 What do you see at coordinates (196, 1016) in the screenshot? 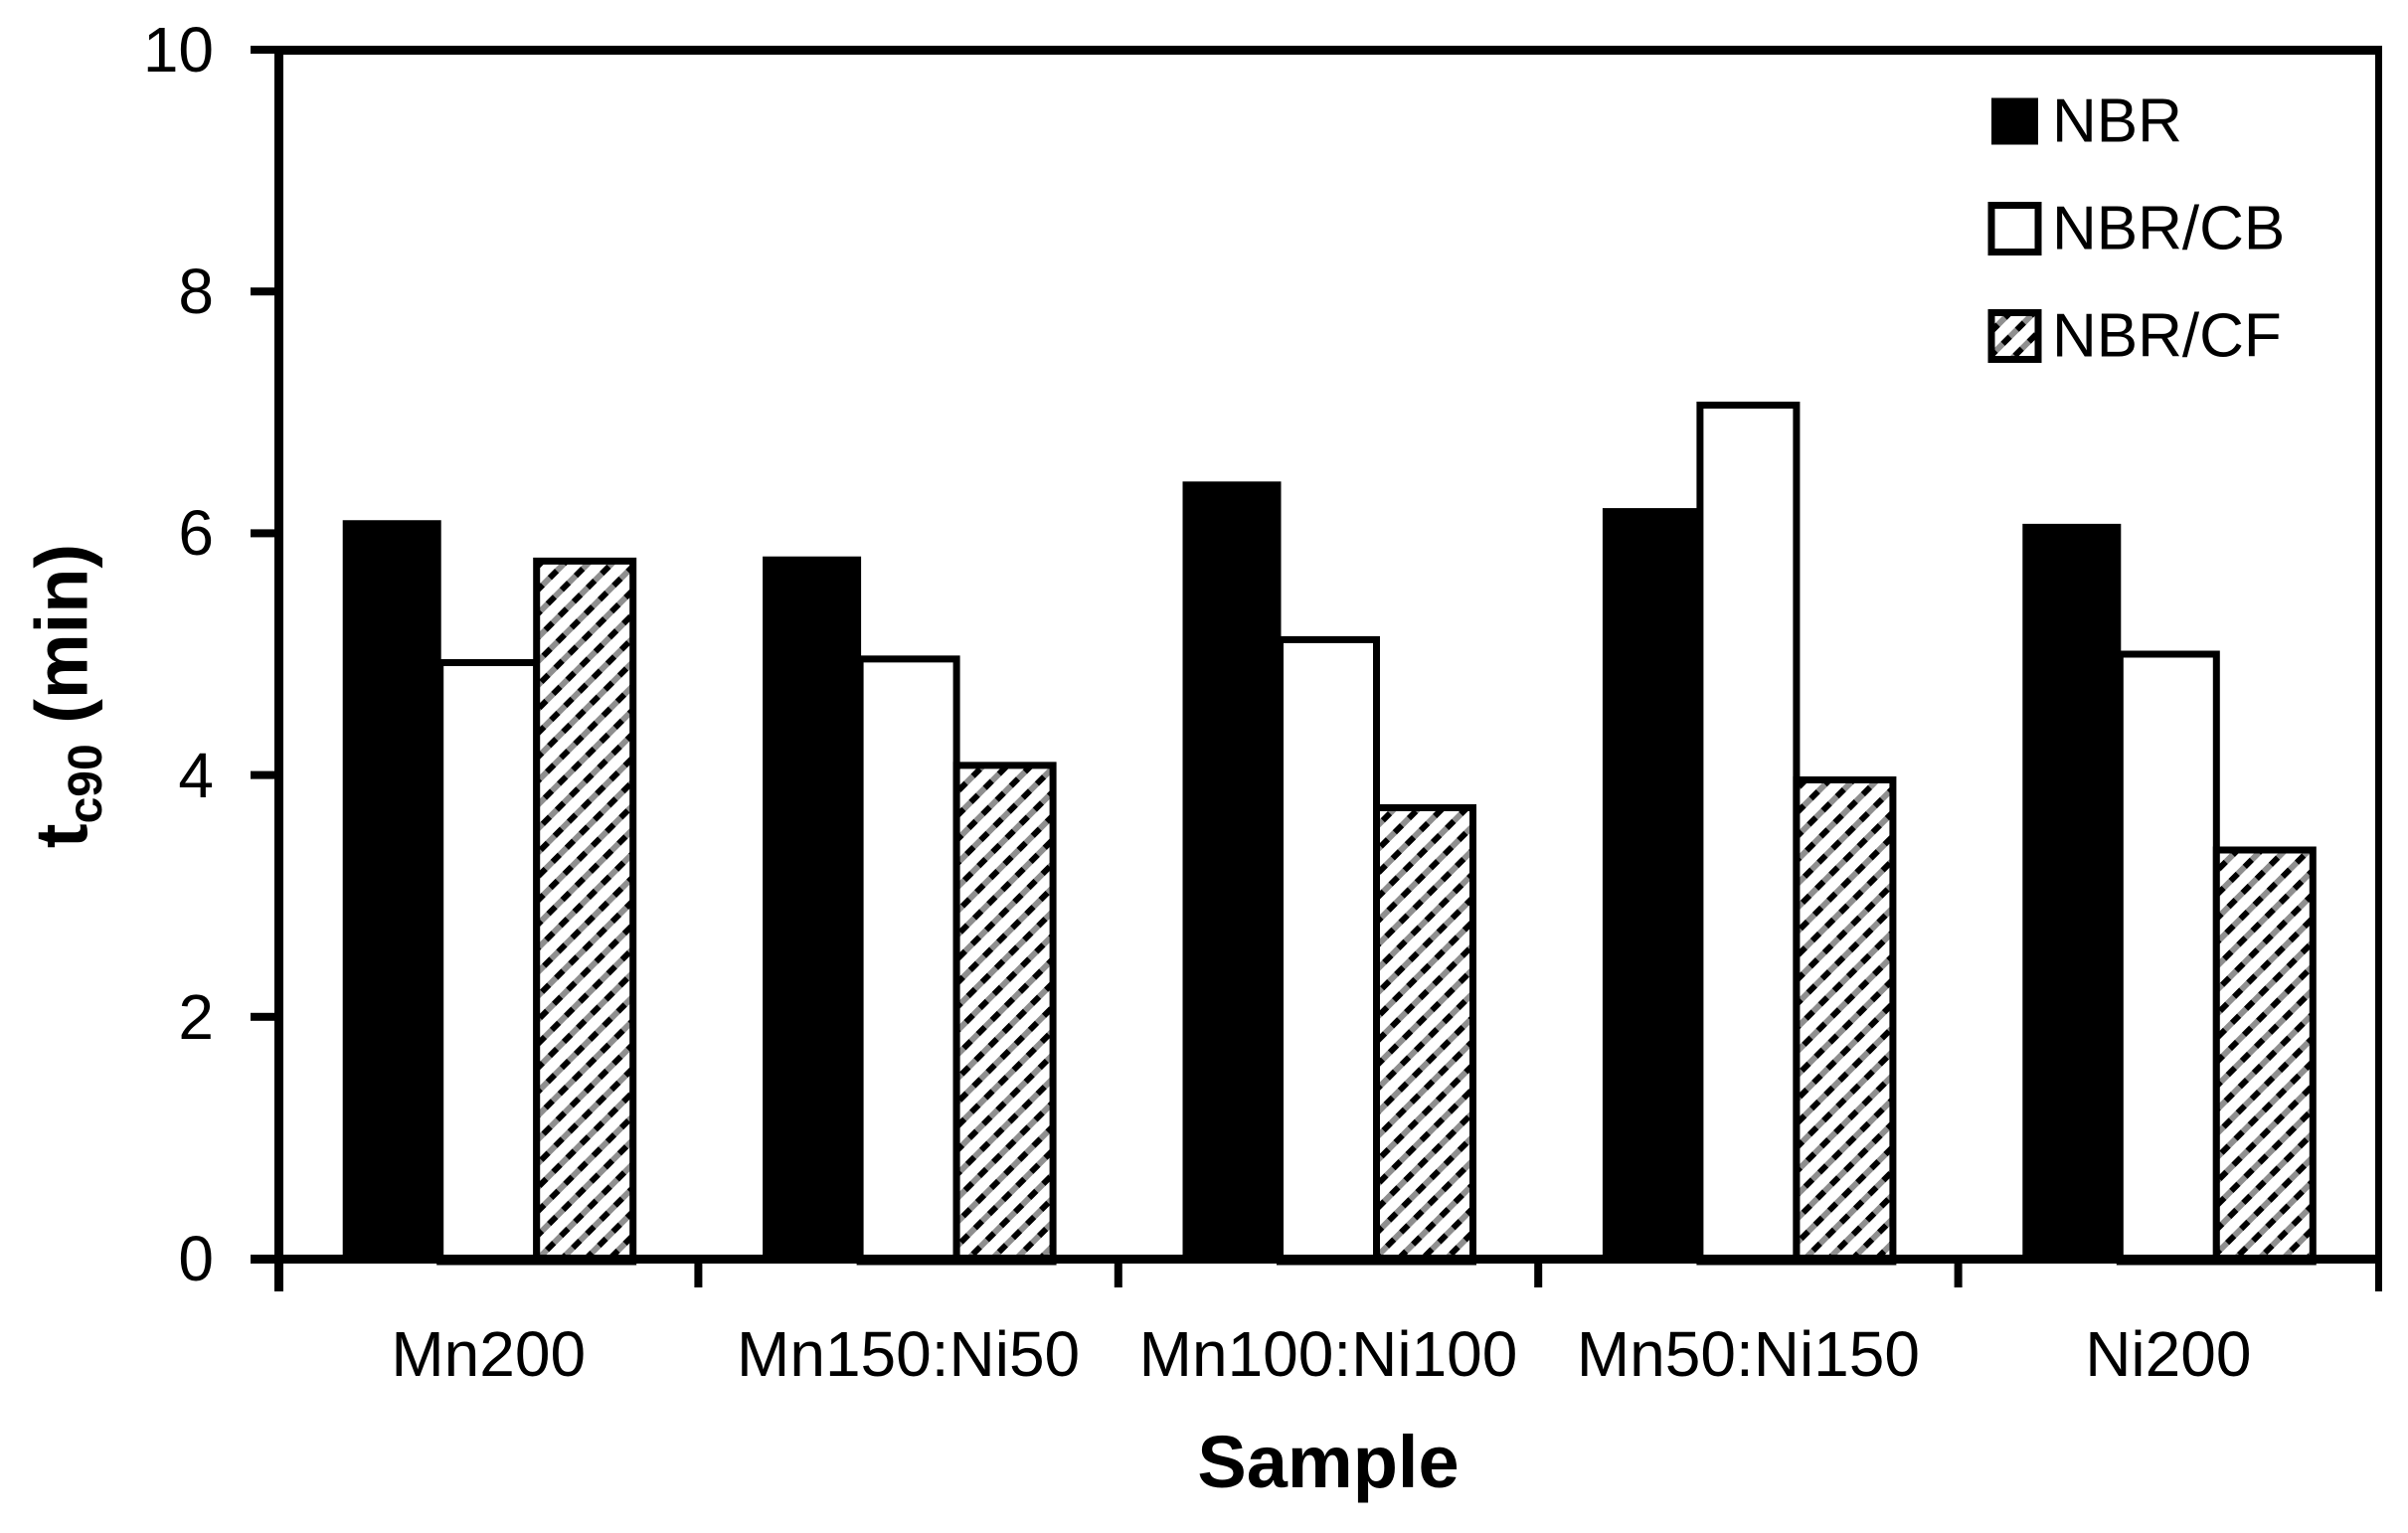
I see `y-tick-label-2: 2` at bounding box center [196, 1016].